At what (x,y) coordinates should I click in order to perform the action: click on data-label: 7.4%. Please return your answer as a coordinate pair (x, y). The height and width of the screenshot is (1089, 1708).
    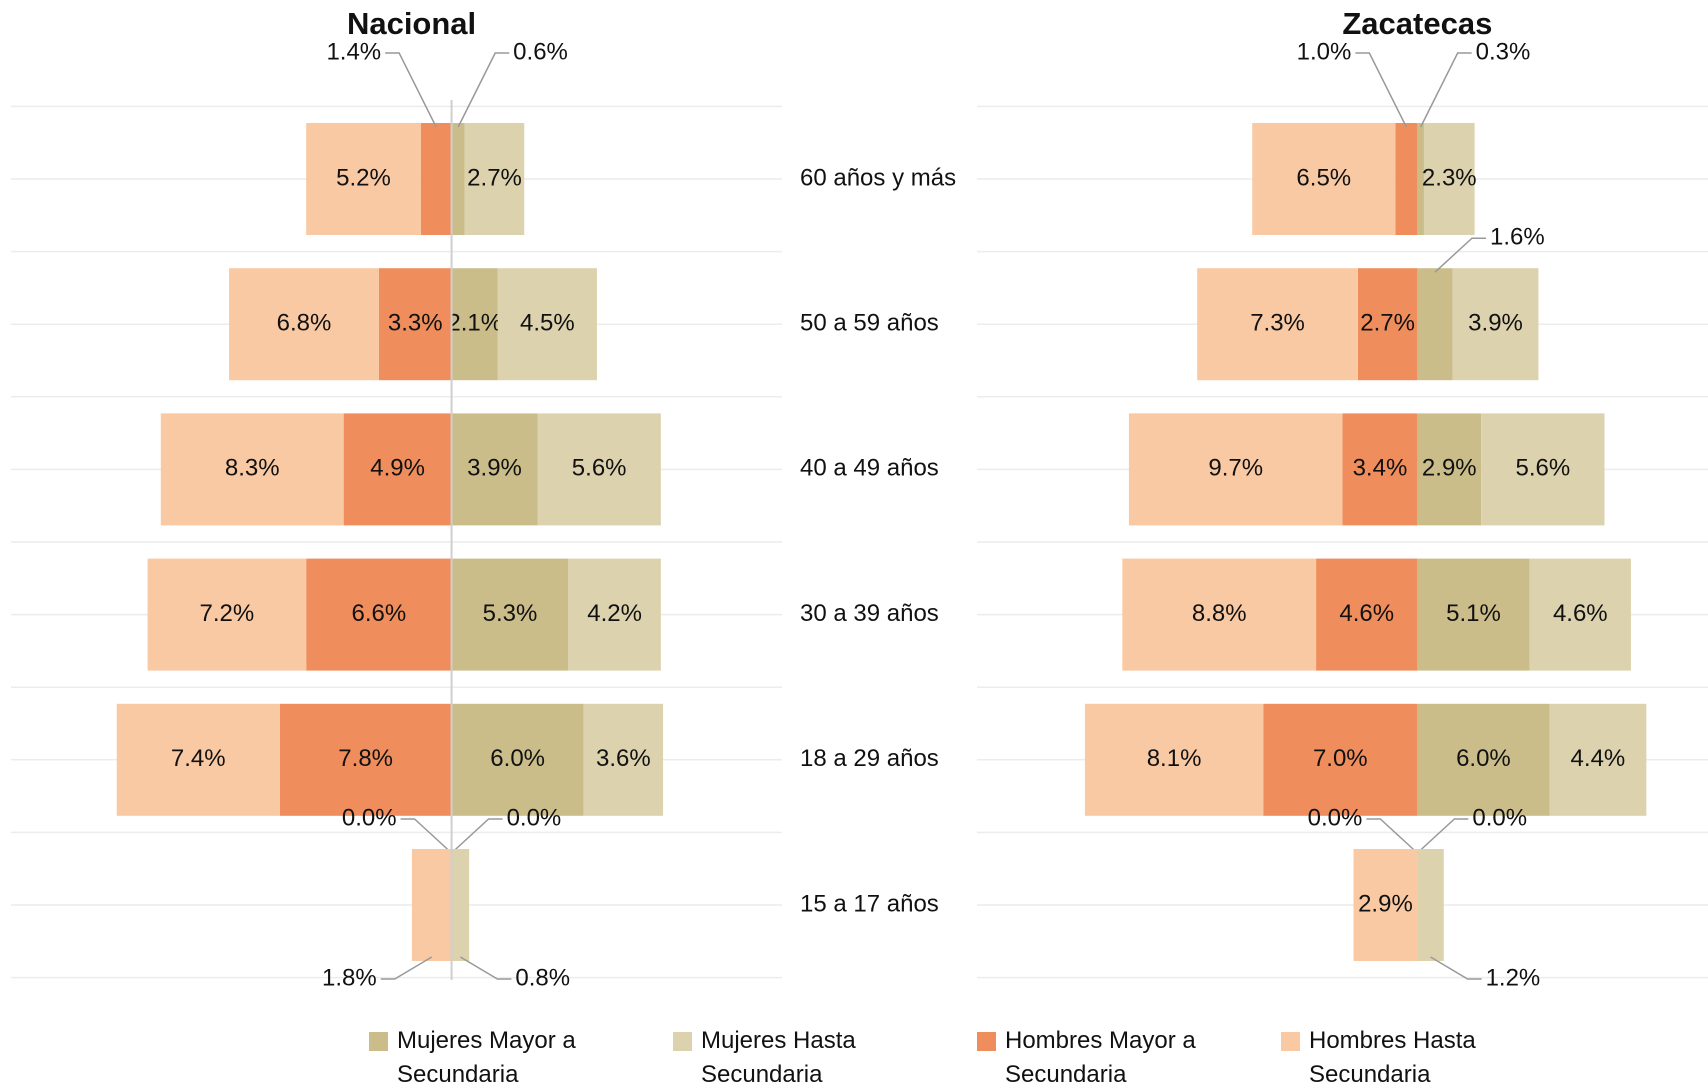
    Looking at the image, I should click on (198, 758).